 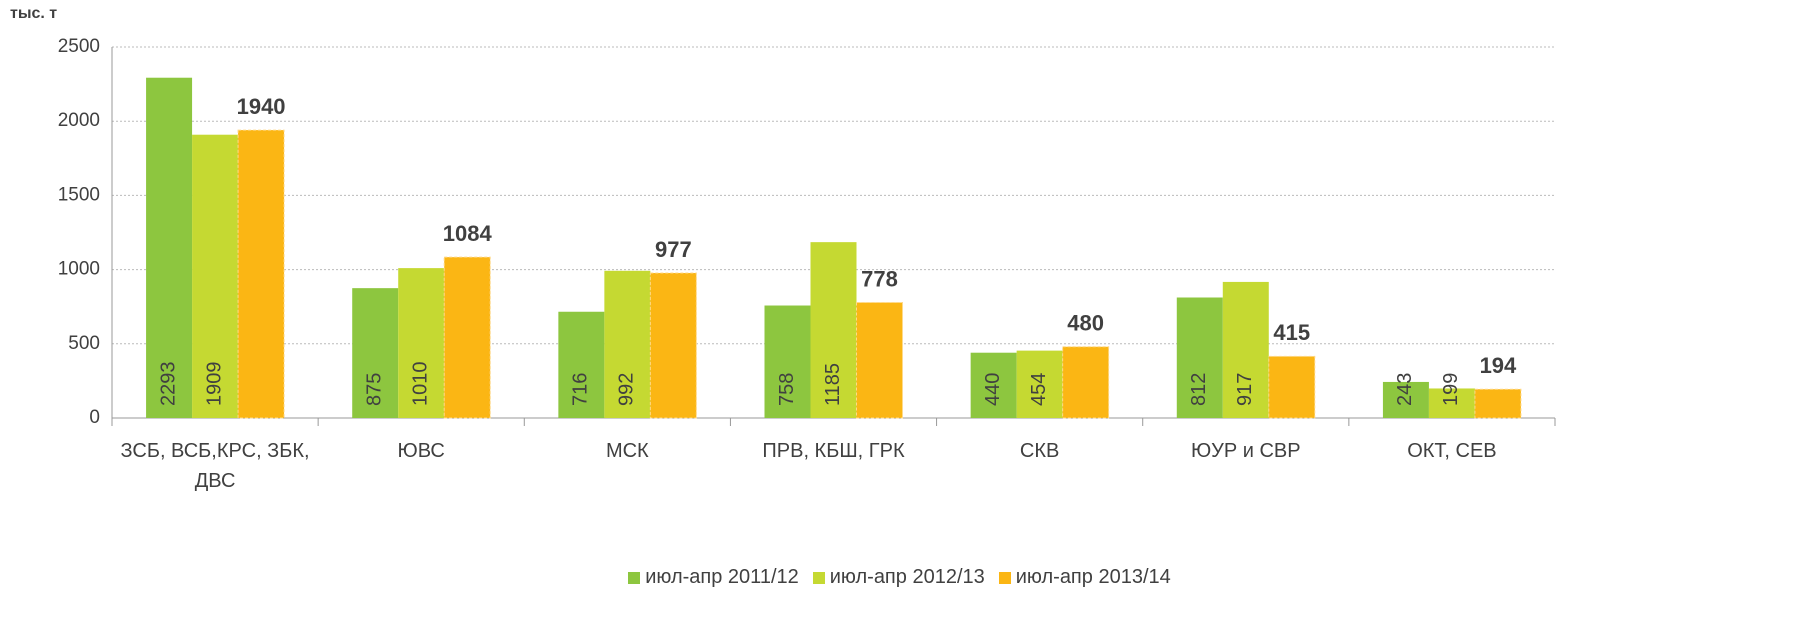 I want to click on y-tick-label: 2000, so click(x=79, y=120).